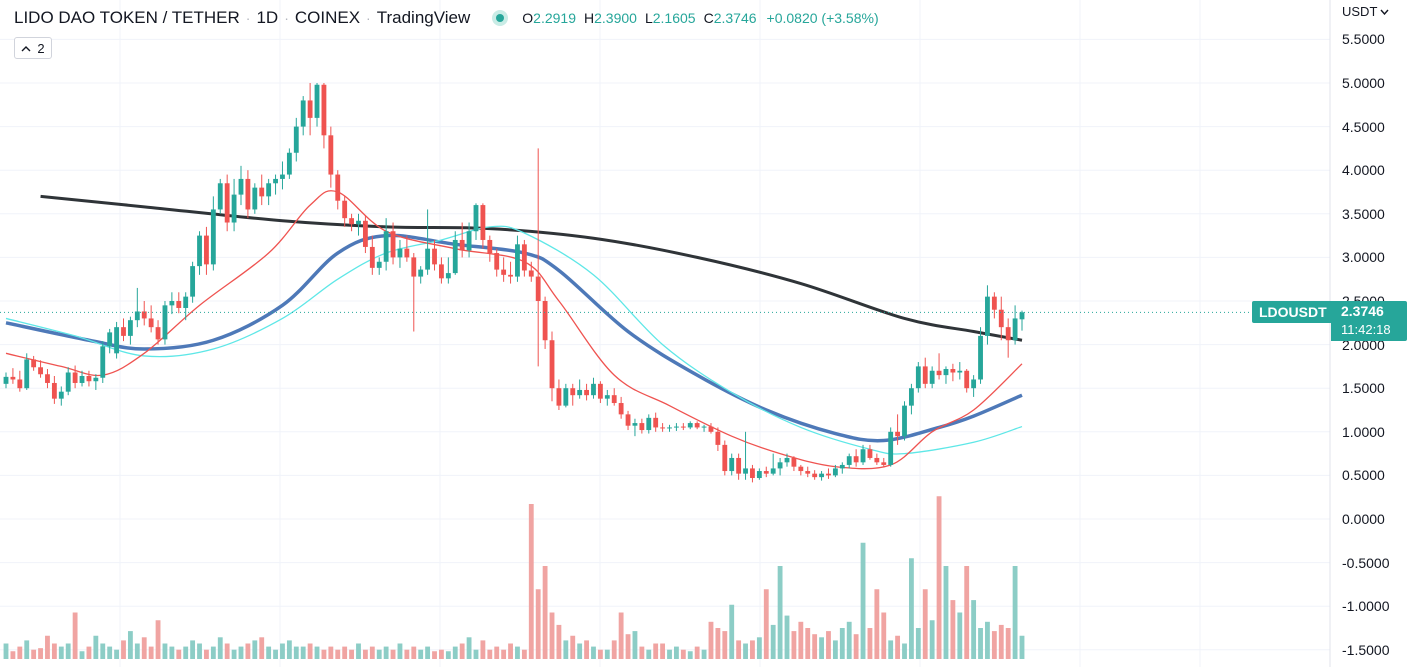 Image resolution: width=1415 pixels, height=667 pixels. I want to click on bar-countdown: 11:42:18, so click(1366, 329).